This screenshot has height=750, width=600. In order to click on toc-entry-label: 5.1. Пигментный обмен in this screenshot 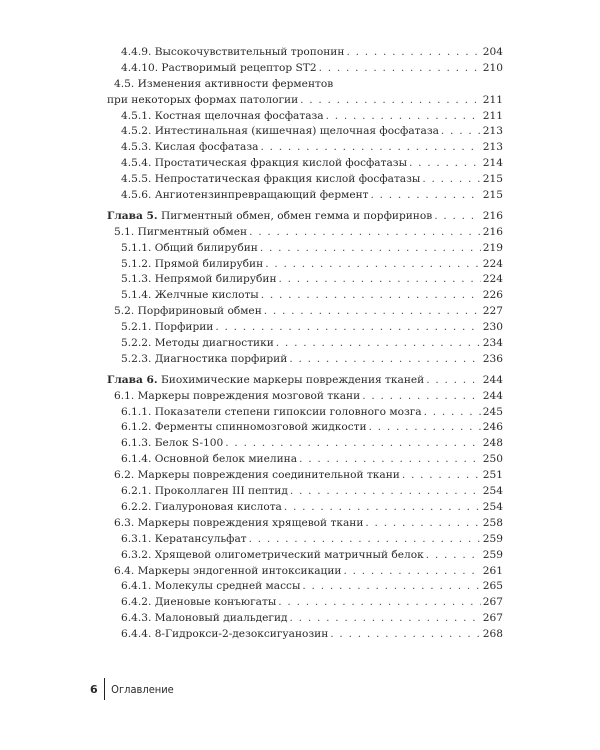, I will do `click(181, 231)`.